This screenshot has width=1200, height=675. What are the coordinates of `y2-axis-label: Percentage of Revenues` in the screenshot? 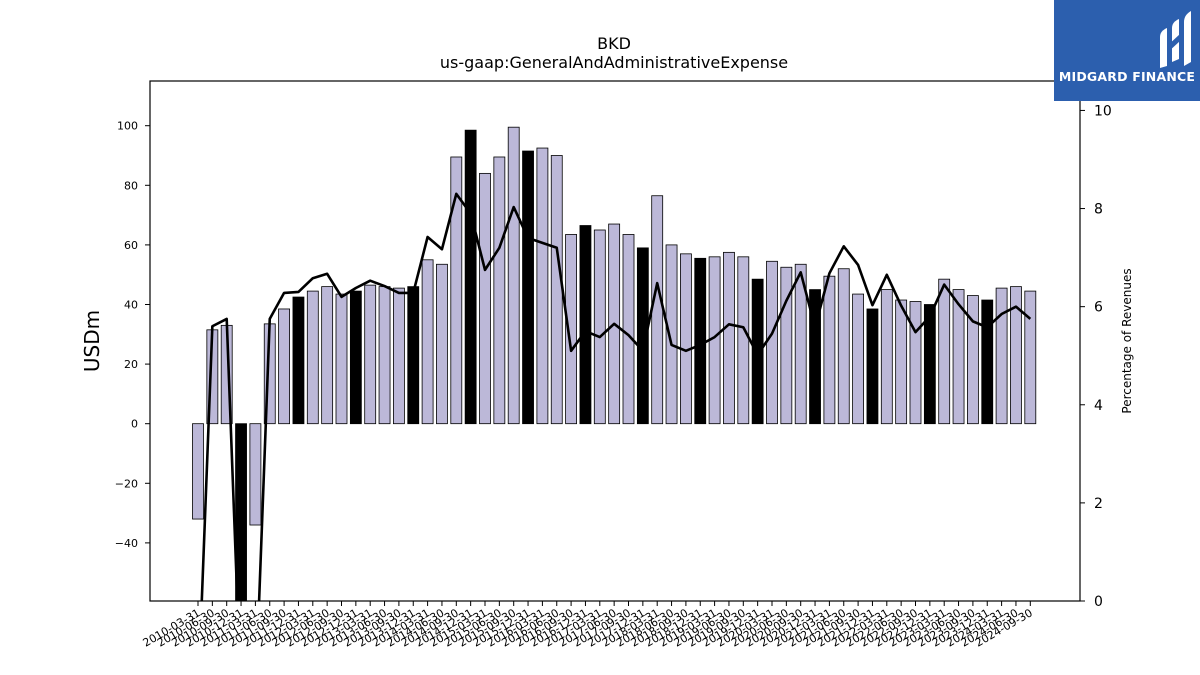 It's located at (1127, 340).